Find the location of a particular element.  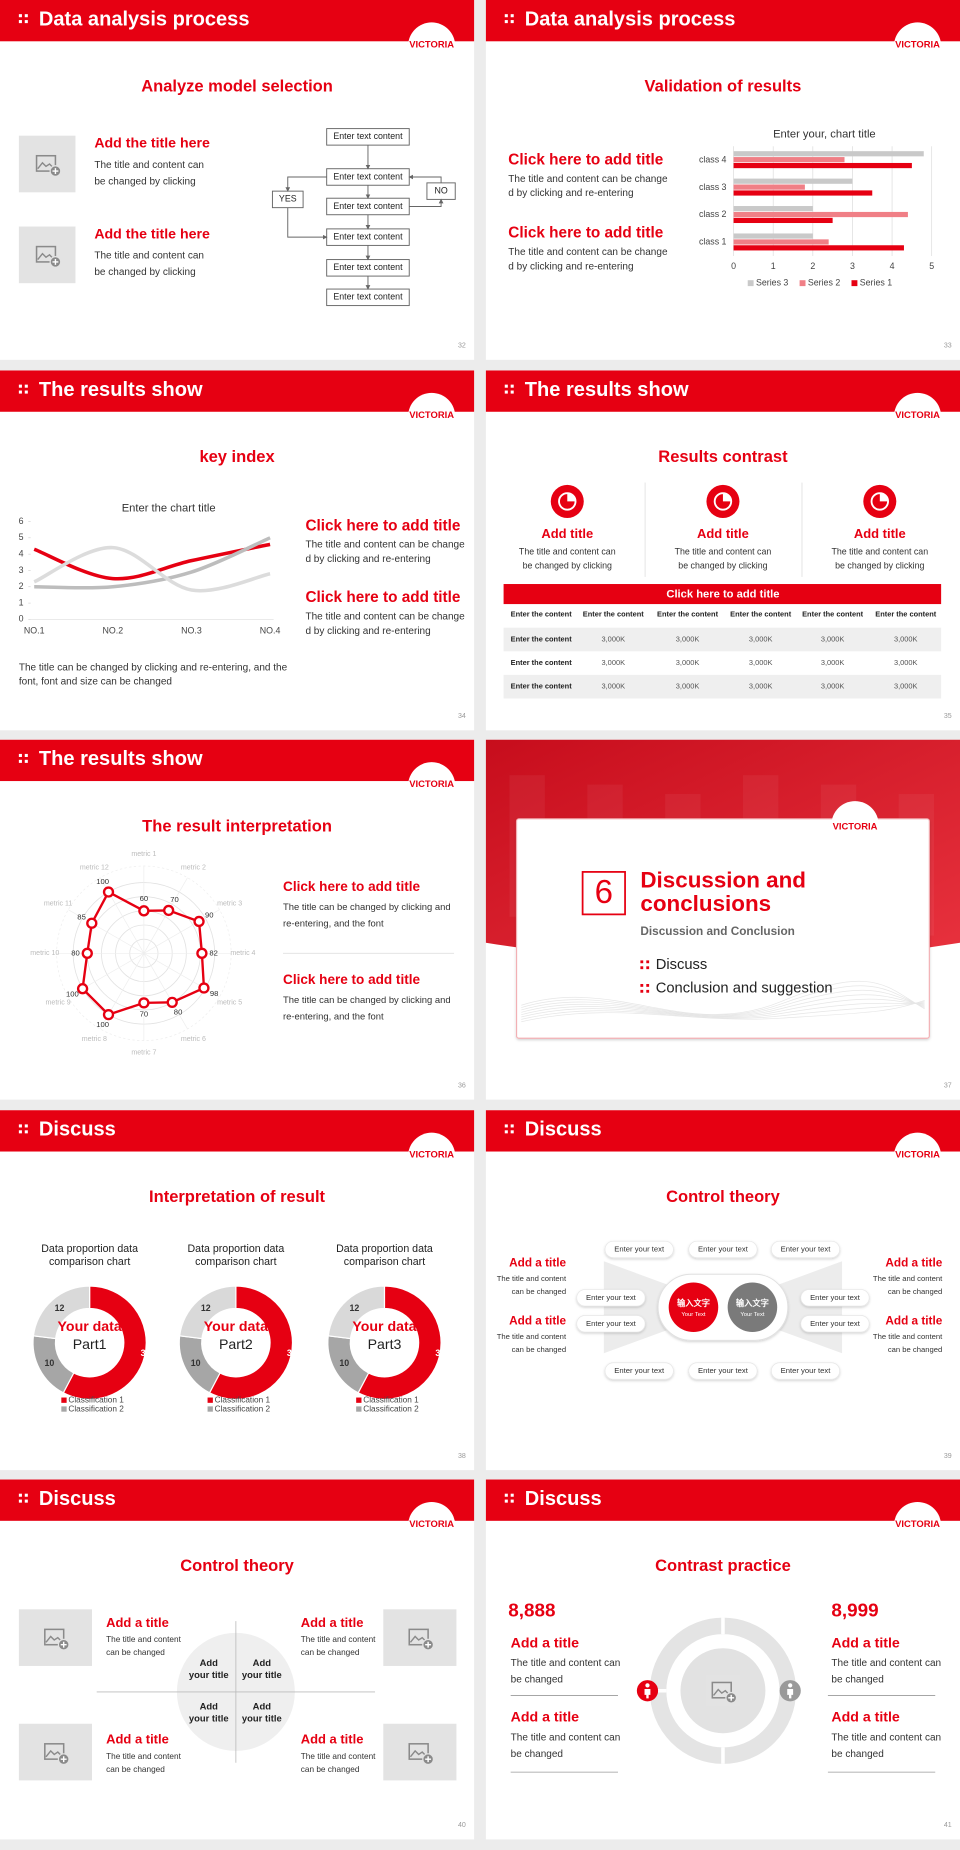

pill is located at coordinates (723, 1371).